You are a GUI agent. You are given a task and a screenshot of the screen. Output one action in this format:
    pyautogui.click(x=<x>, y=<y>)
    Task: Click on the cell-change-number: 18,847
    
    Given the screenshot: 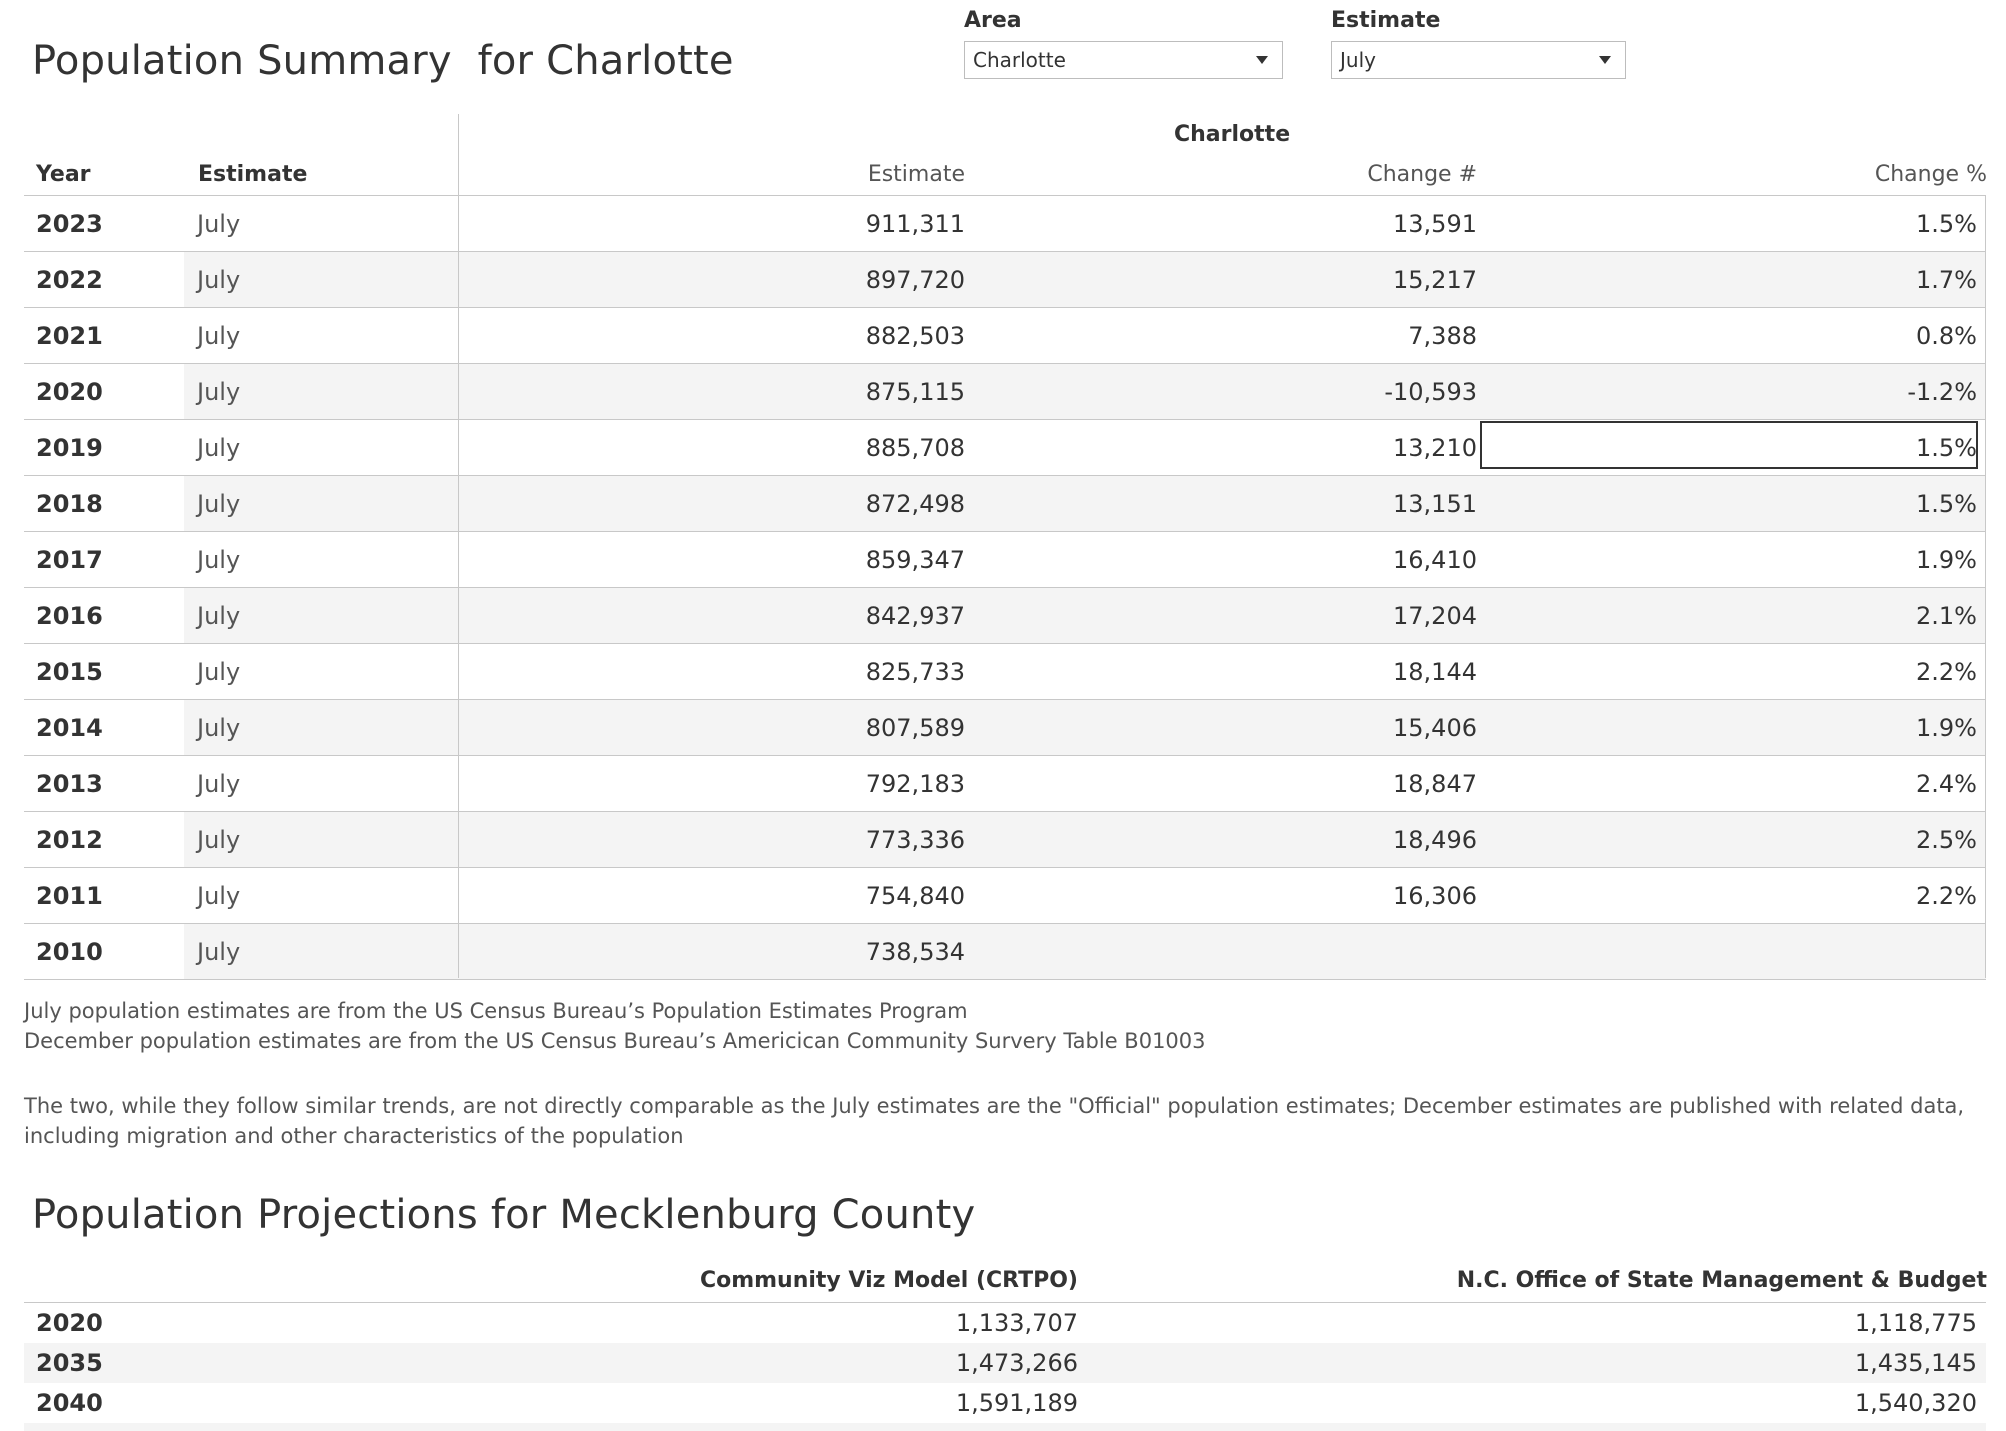 What is the action you would take?
    pyautogui.click(x=1435, y=784)
    